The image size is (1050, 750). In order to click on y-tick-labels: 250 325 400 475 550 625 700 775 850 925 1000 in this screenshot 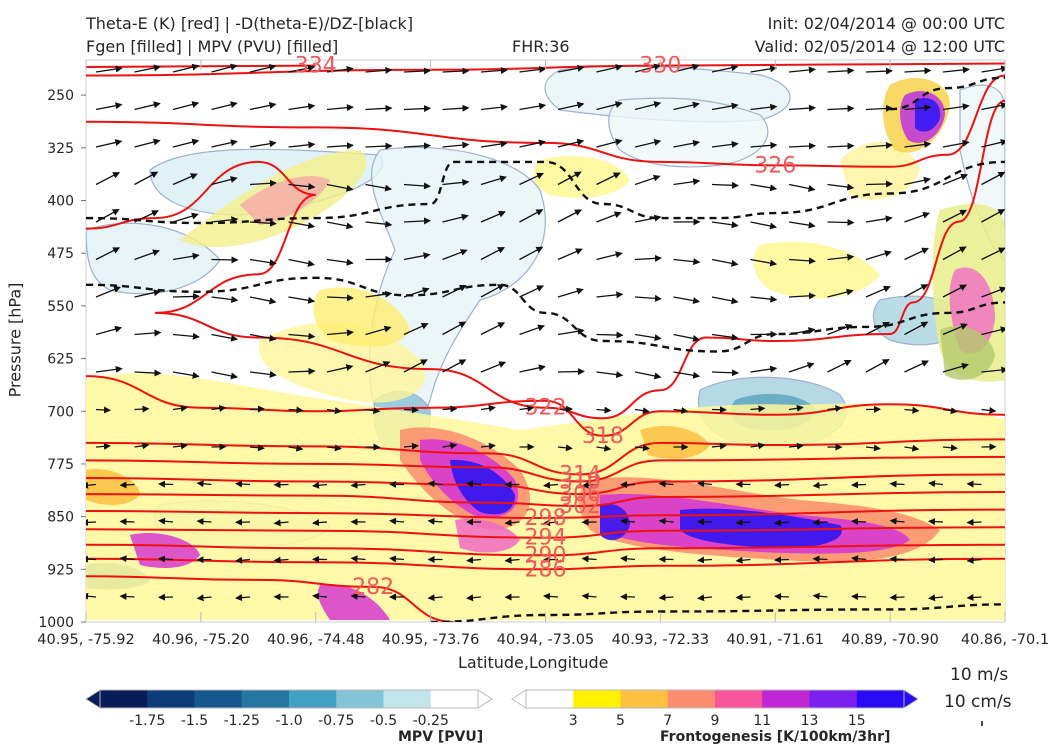, I will do `click(62, 359)`.